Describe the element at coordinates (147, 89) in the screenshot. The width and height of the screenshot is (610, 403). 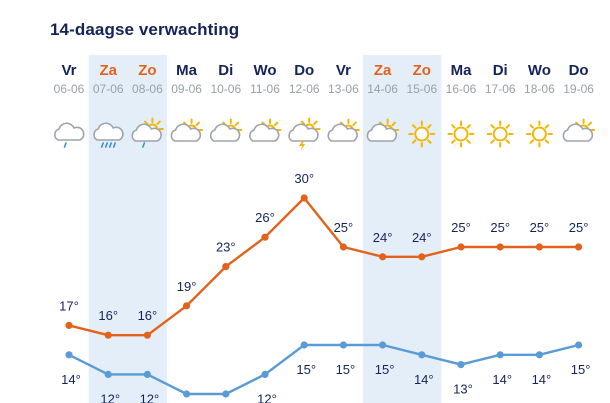
I see `day-date: 08-06` at that location.